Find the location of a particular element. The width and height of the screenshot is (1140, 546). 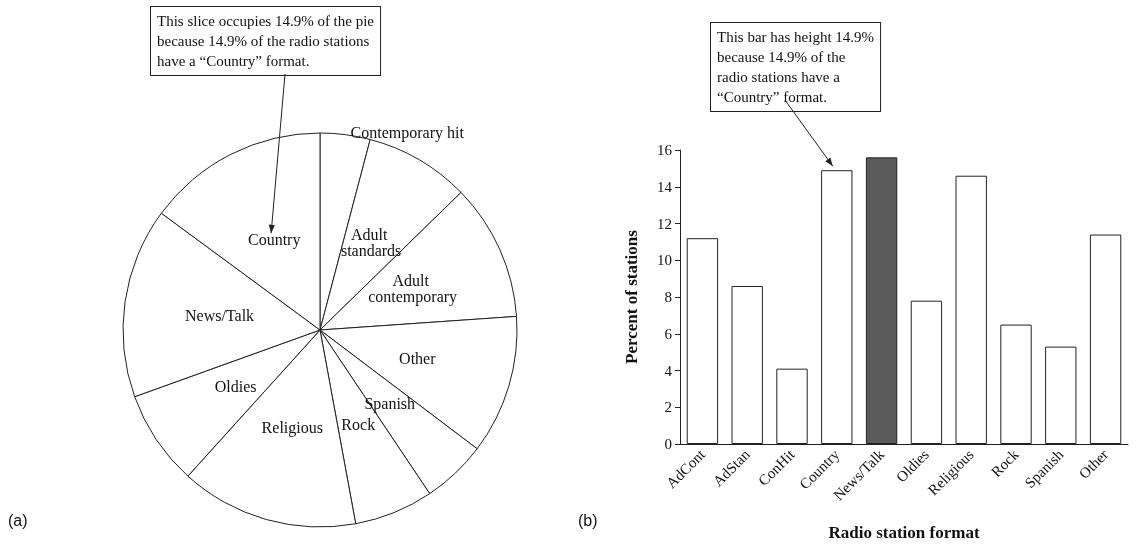

x-axis-title: Radio station format is located at coordinates (904, 532).